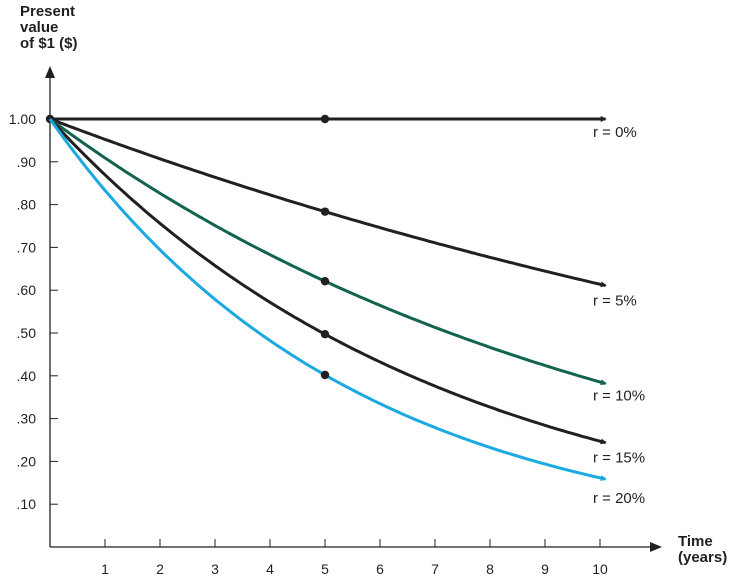  I want to click on y-tick-label: .90, so click(27, 162).